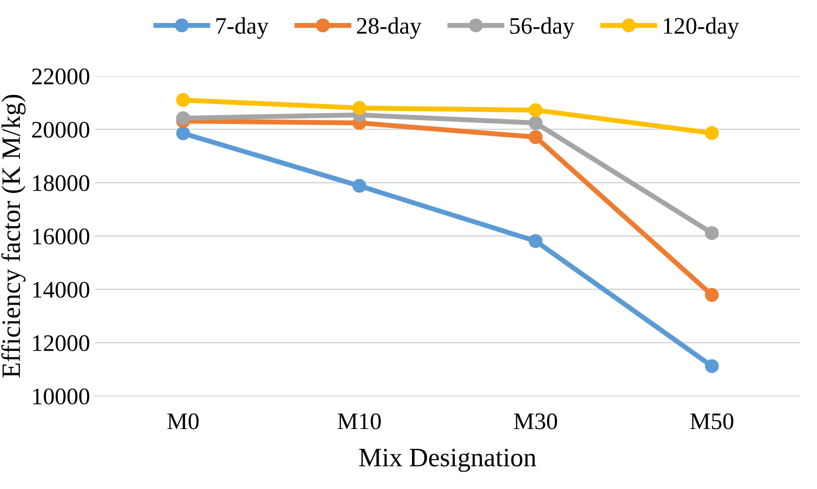 Image resolution: width=817 pixels, height=489 pixels. I want to click on y-tick-label: 14000, so click(61, 290).